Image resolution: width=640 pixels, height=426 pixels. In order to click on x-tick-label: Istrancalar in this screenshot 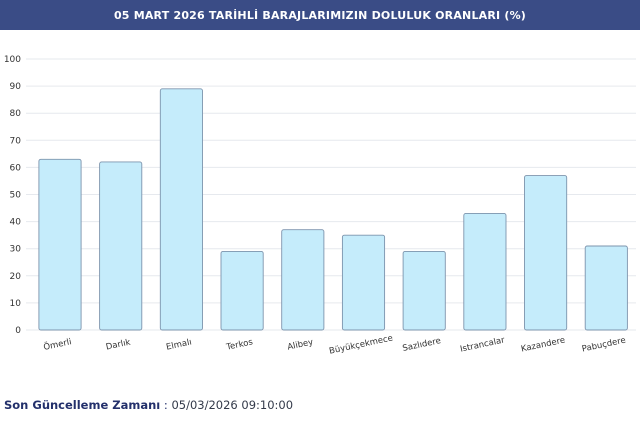, I will do `click(482, 344)`.